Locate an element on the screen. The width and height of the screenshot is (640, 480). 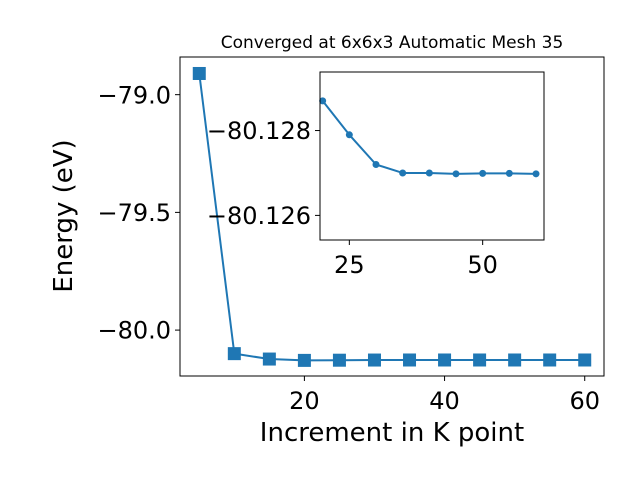
main-y-tick-label: −80.0 is located at coordinates (134, 331).